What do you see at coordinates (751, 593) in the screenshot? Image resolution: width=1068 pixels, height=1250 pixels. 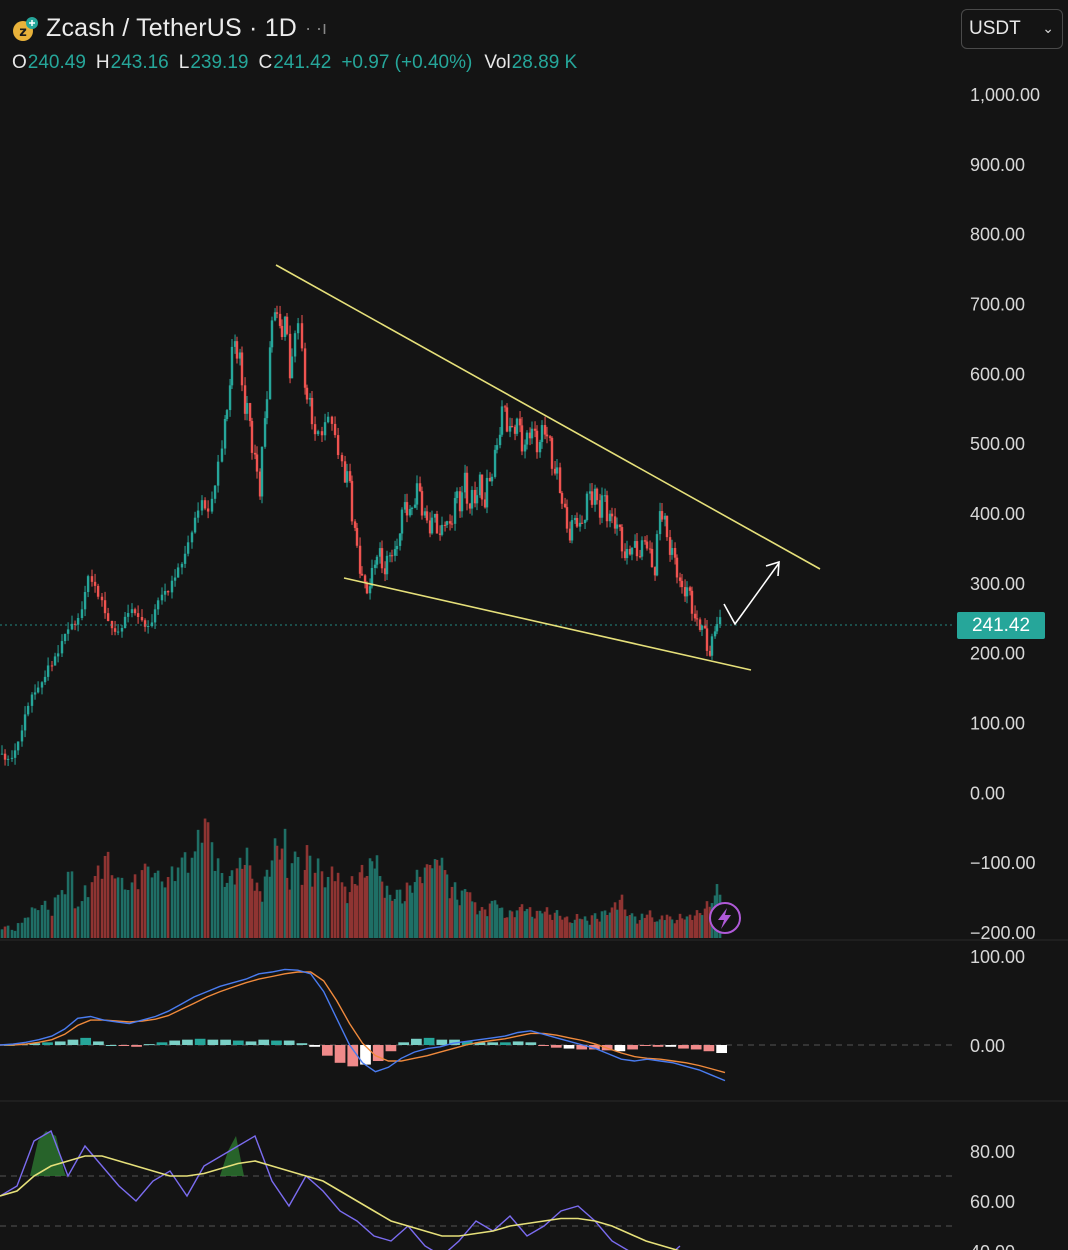 I see `projection-arrow` at bounding box center [751, 593].